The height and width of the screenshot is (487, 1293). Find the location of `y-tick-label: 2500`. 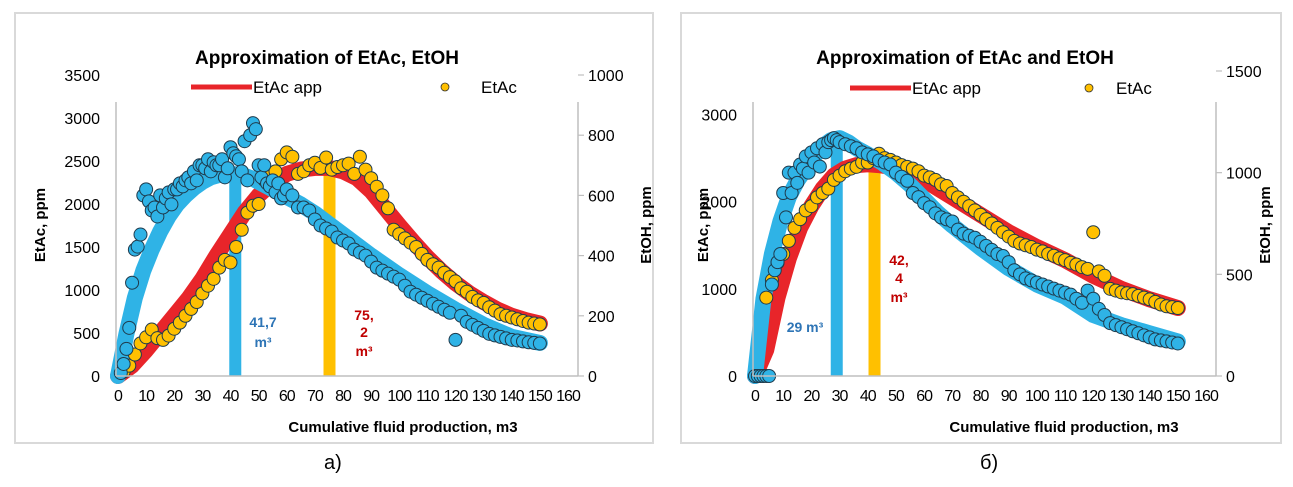

y-tick-label: 2500 is located at coordinates (82, 162).